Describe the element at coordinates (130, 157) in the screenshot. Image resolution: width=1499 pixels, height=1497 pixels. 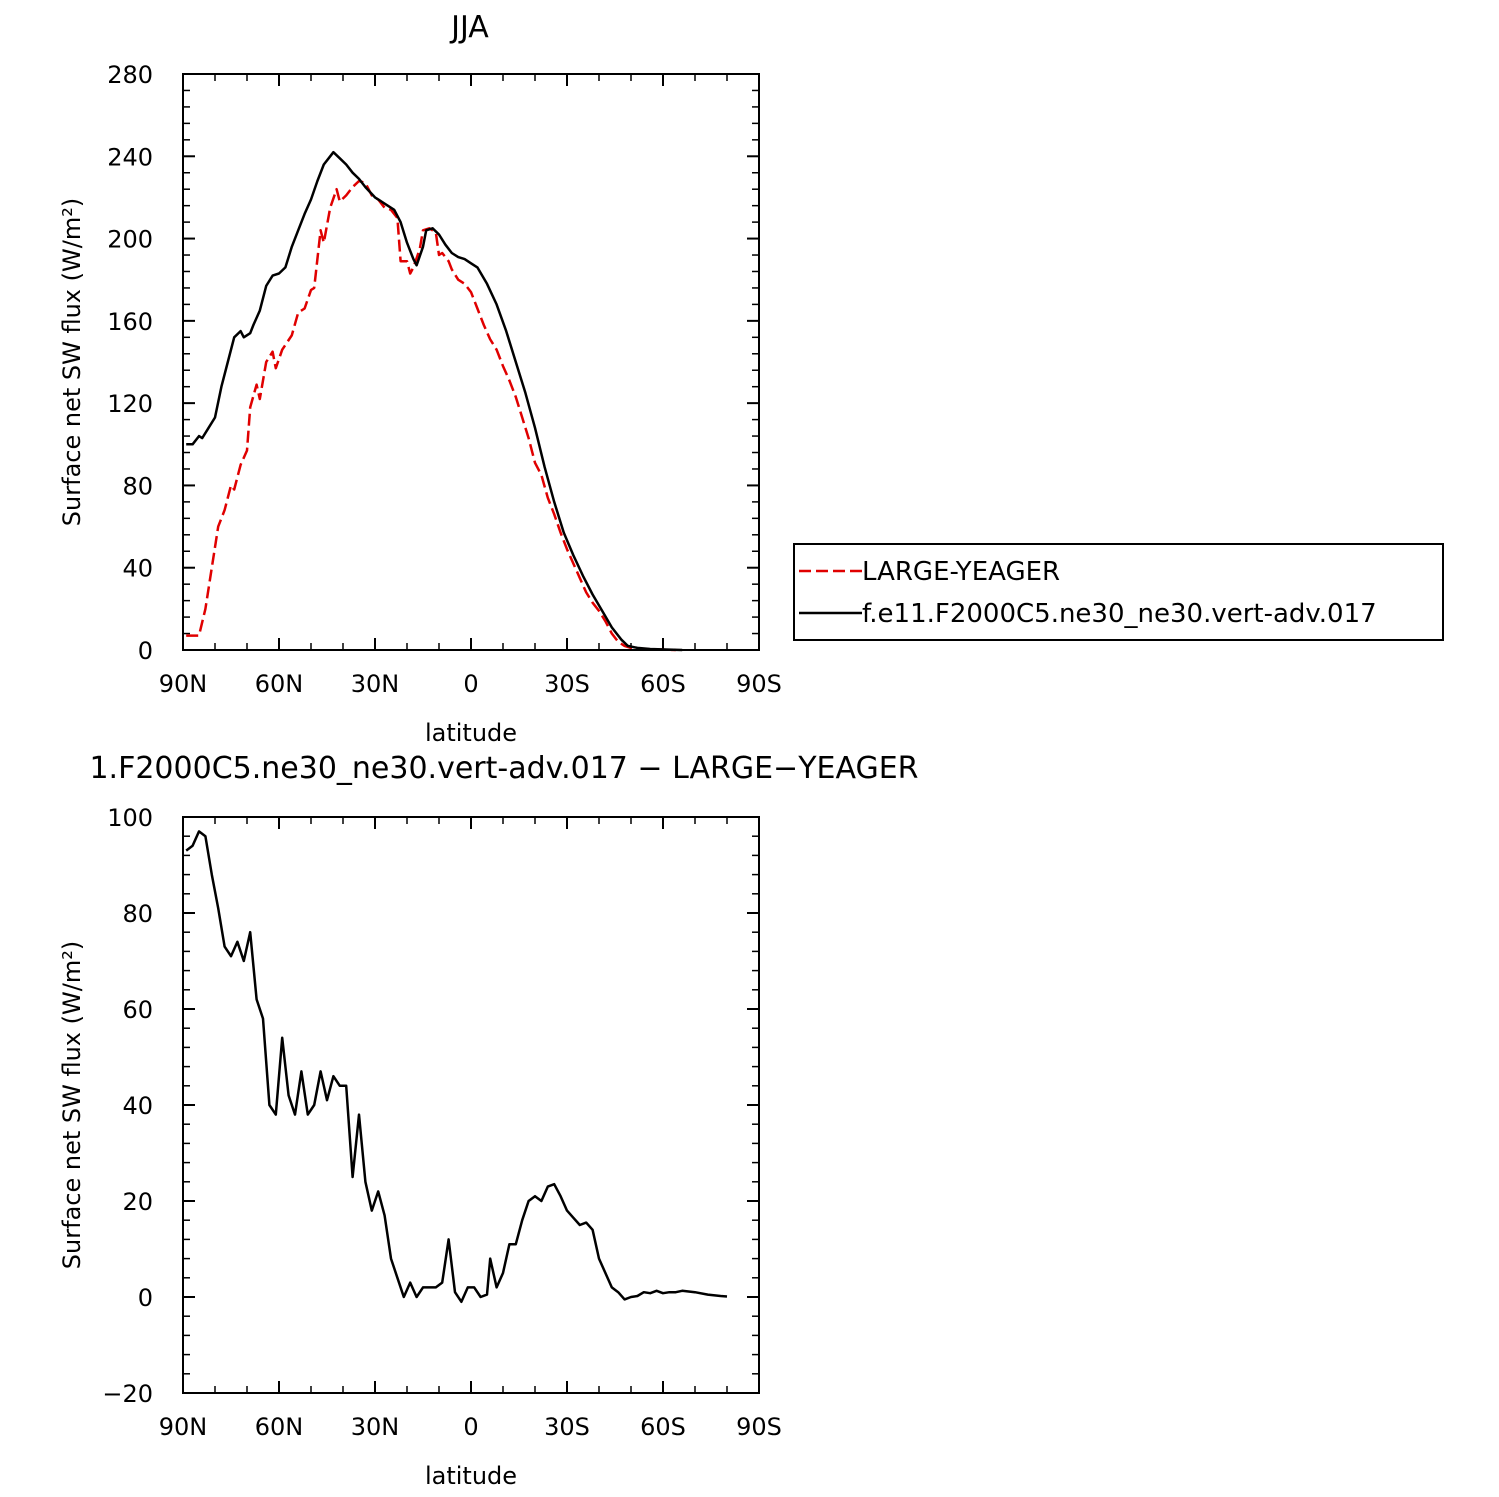
I see `y-tick-label-240: 240` at that location.